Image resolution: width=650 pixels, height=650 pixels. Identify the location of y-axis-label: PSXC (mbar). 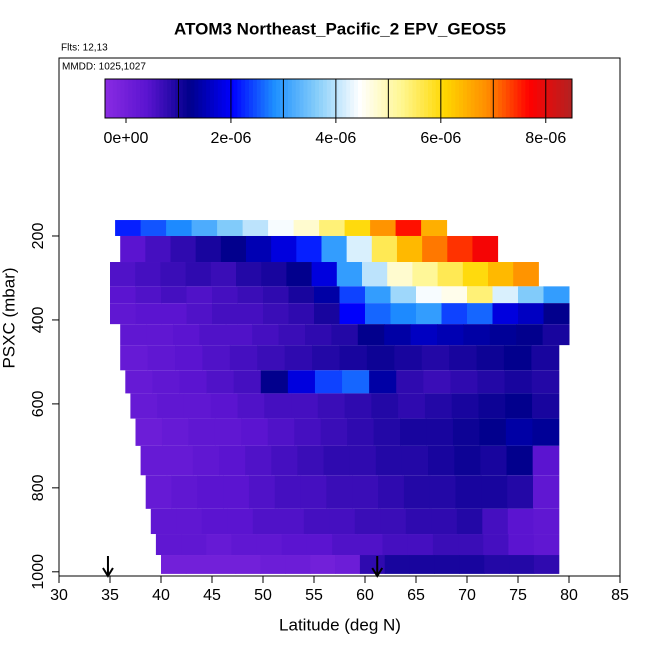
(9, 317).